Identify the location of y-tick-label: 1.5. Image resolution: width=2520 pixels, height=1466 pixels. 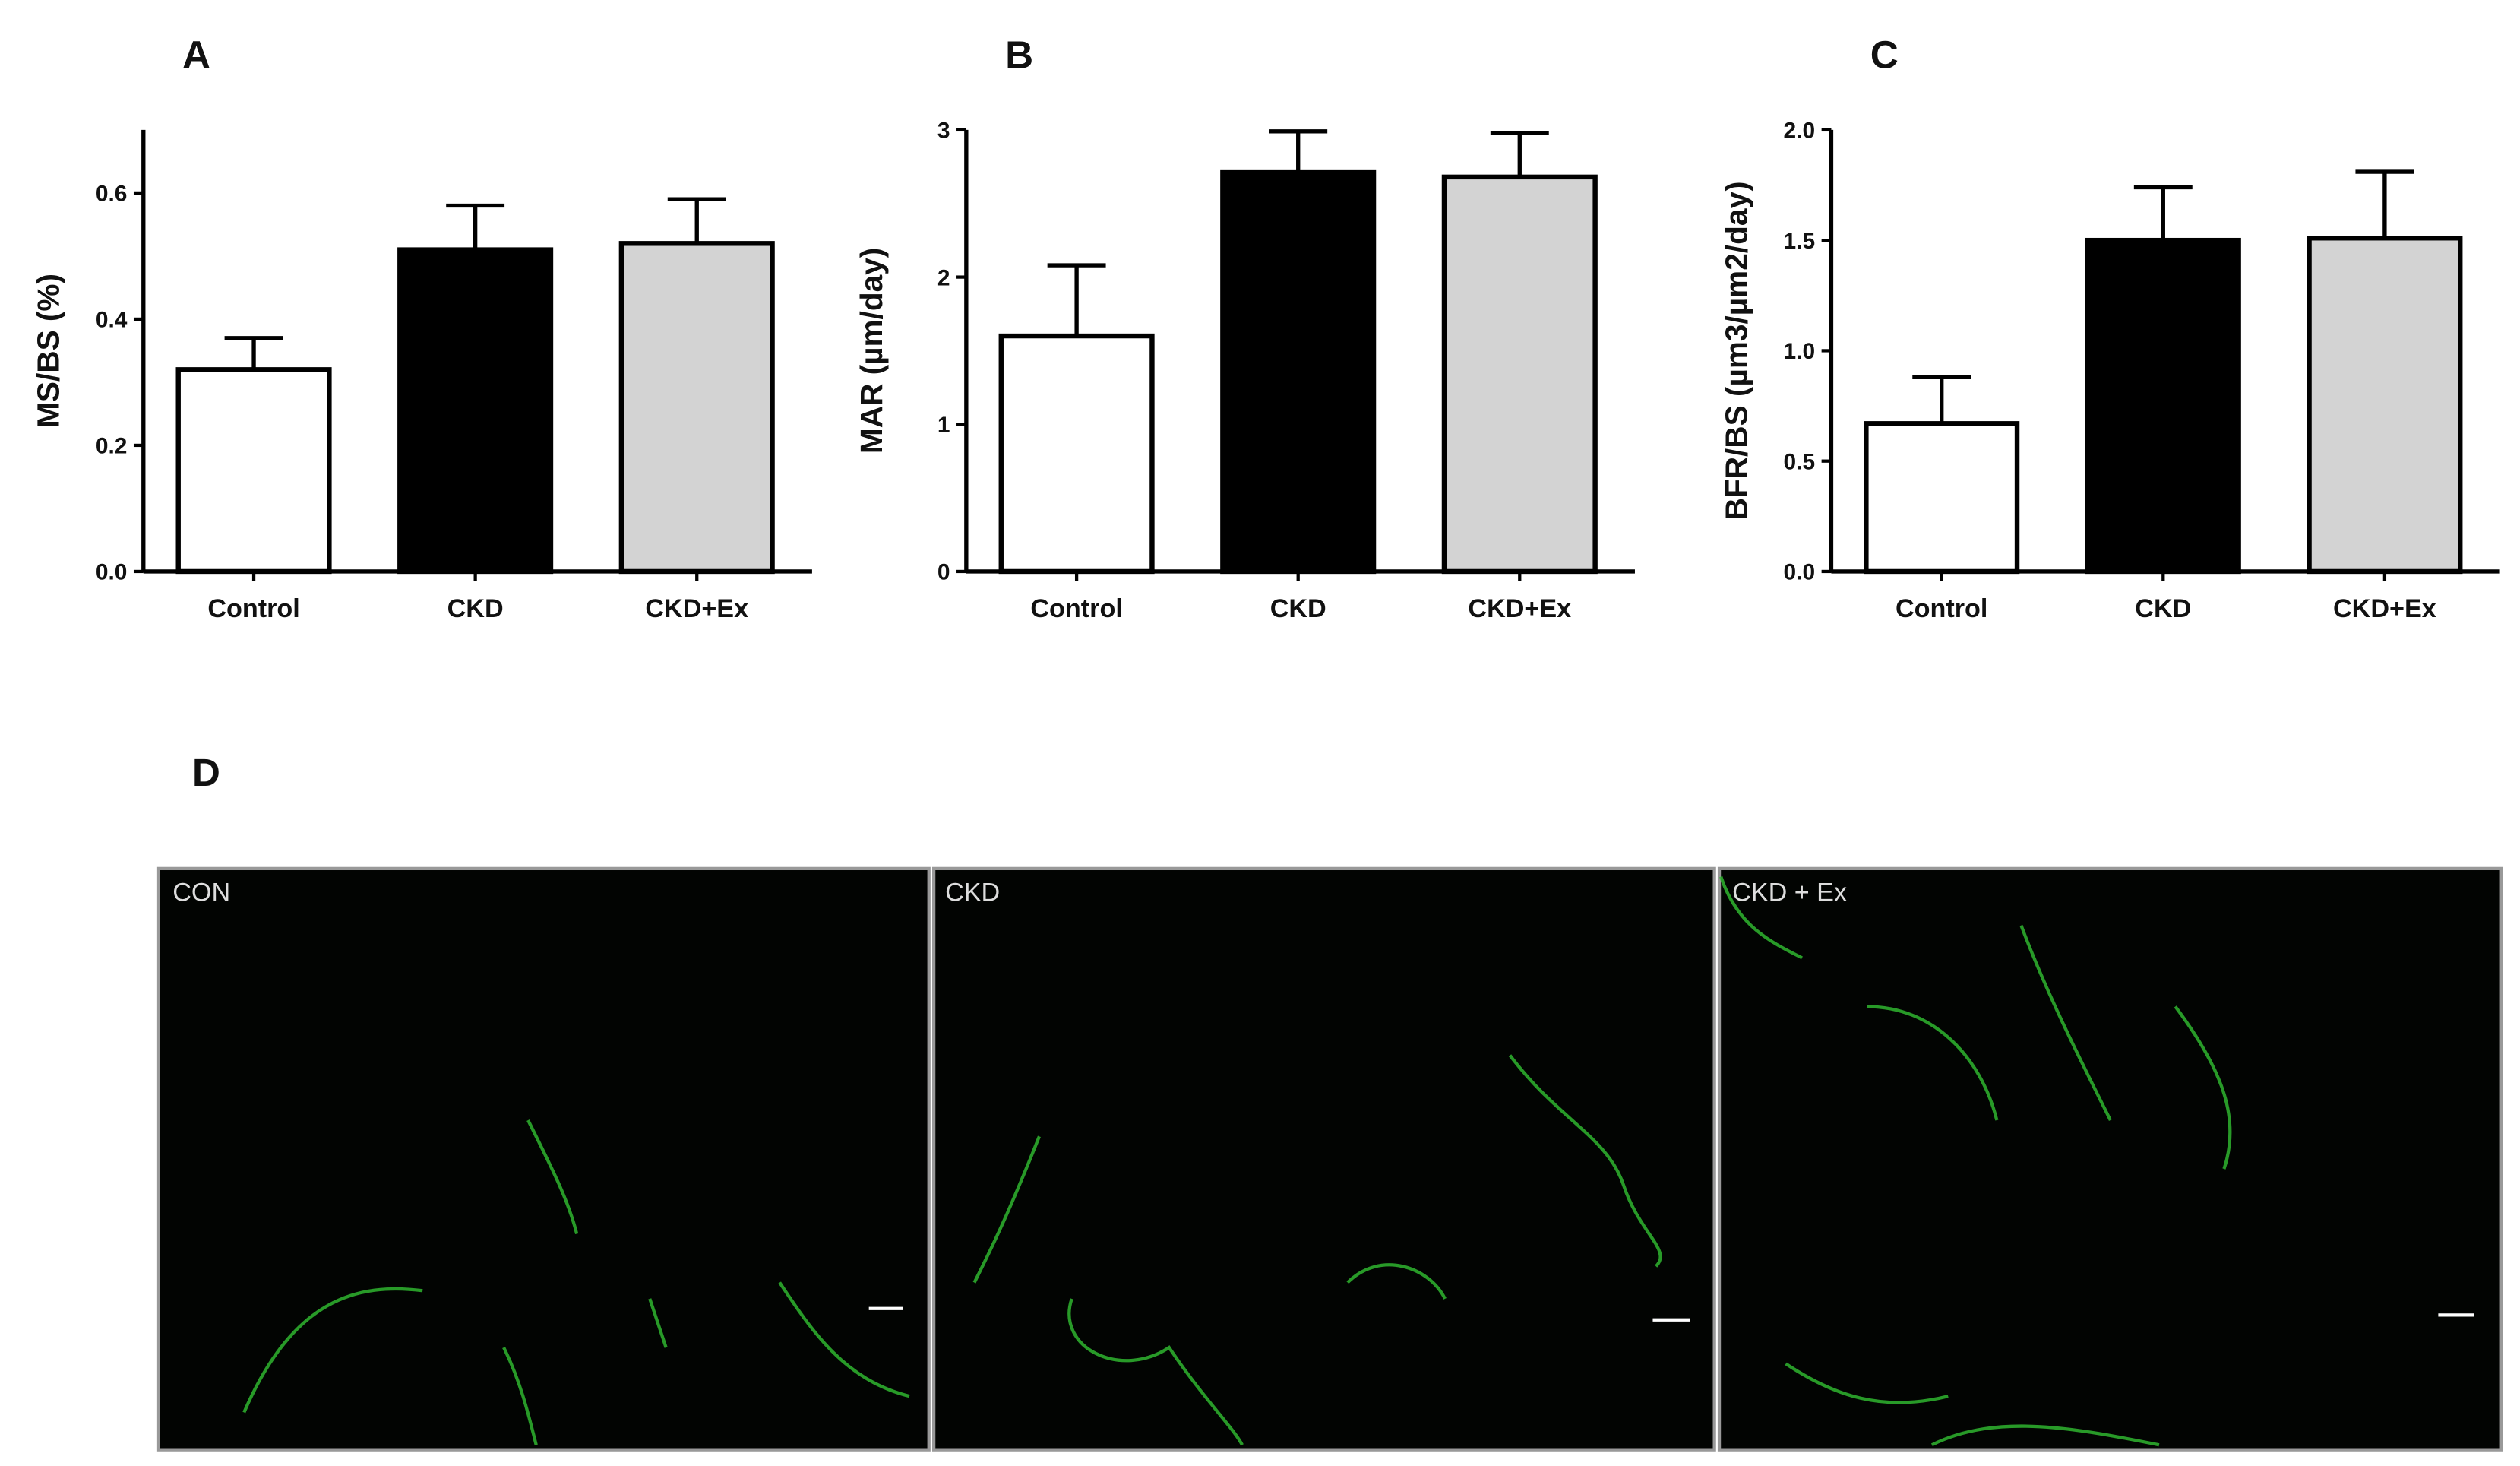
(1800, 241).